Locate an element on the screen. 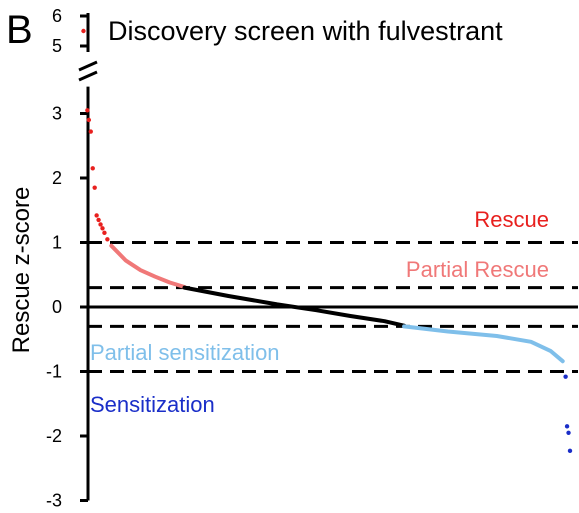 This screenshot has width=579, height=513. y-tick-label-3: 3 is located at coordinates (57, 114).